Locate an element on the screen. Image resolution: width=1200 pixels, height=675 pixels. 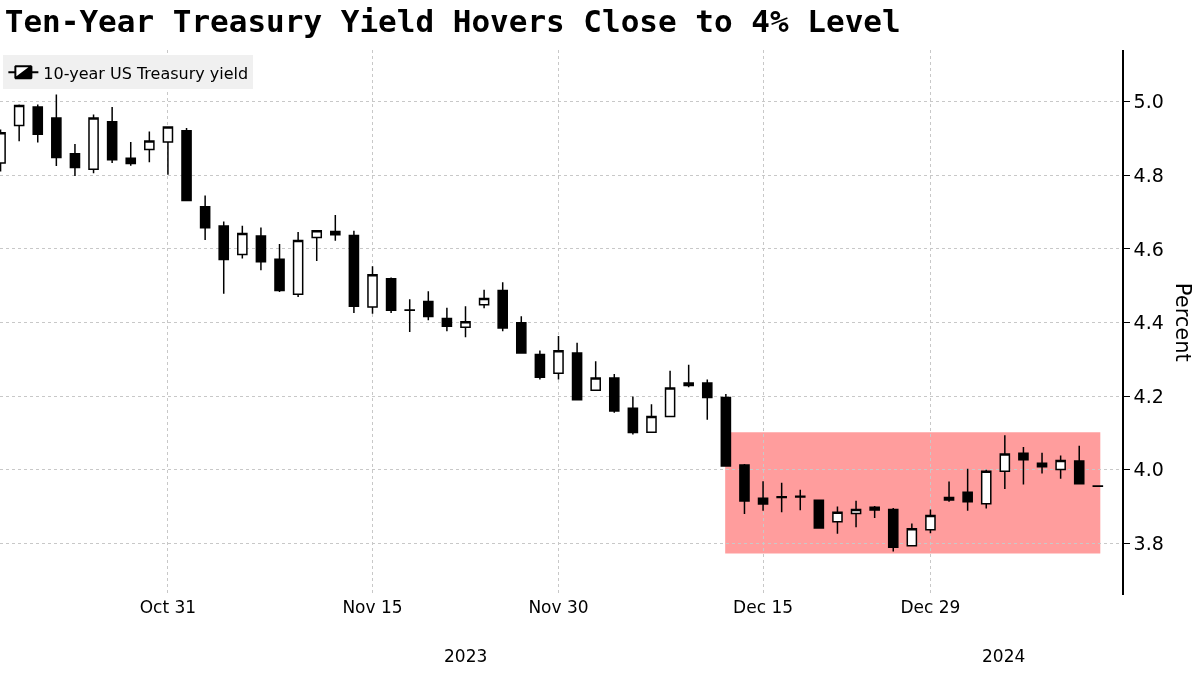
y-axis-title: Percent is located at coordinates (1183, 322).